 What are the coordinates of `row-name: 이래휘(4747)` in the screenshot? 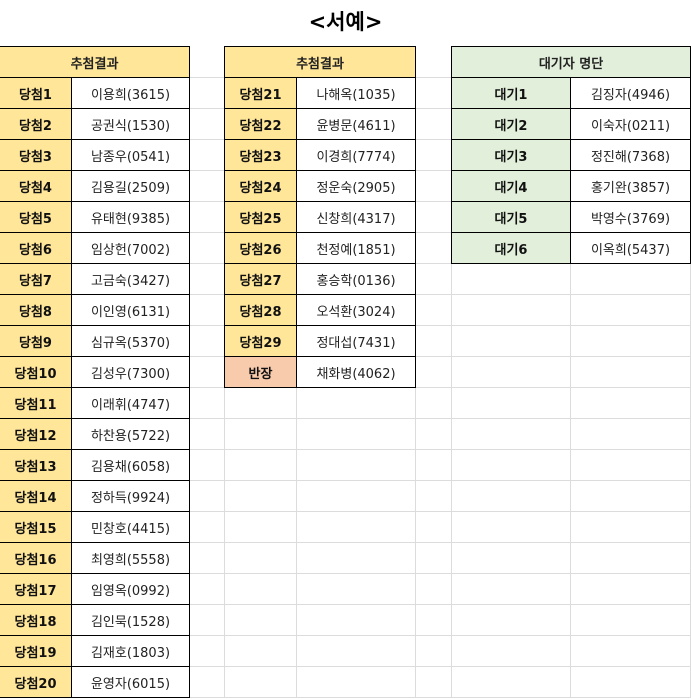 It's located at (130, 403).